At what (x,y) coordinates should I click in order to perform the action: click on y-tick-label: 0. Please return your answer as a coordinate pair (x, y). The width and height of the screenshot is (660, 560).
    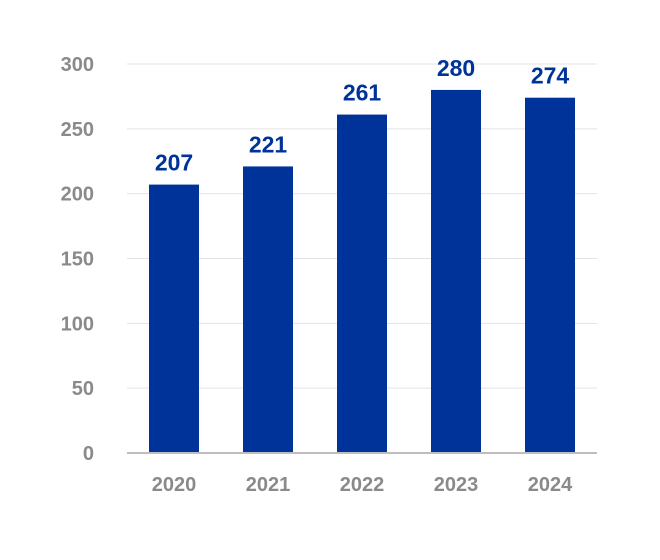
    Looking at the image, I should click on (88, 454).